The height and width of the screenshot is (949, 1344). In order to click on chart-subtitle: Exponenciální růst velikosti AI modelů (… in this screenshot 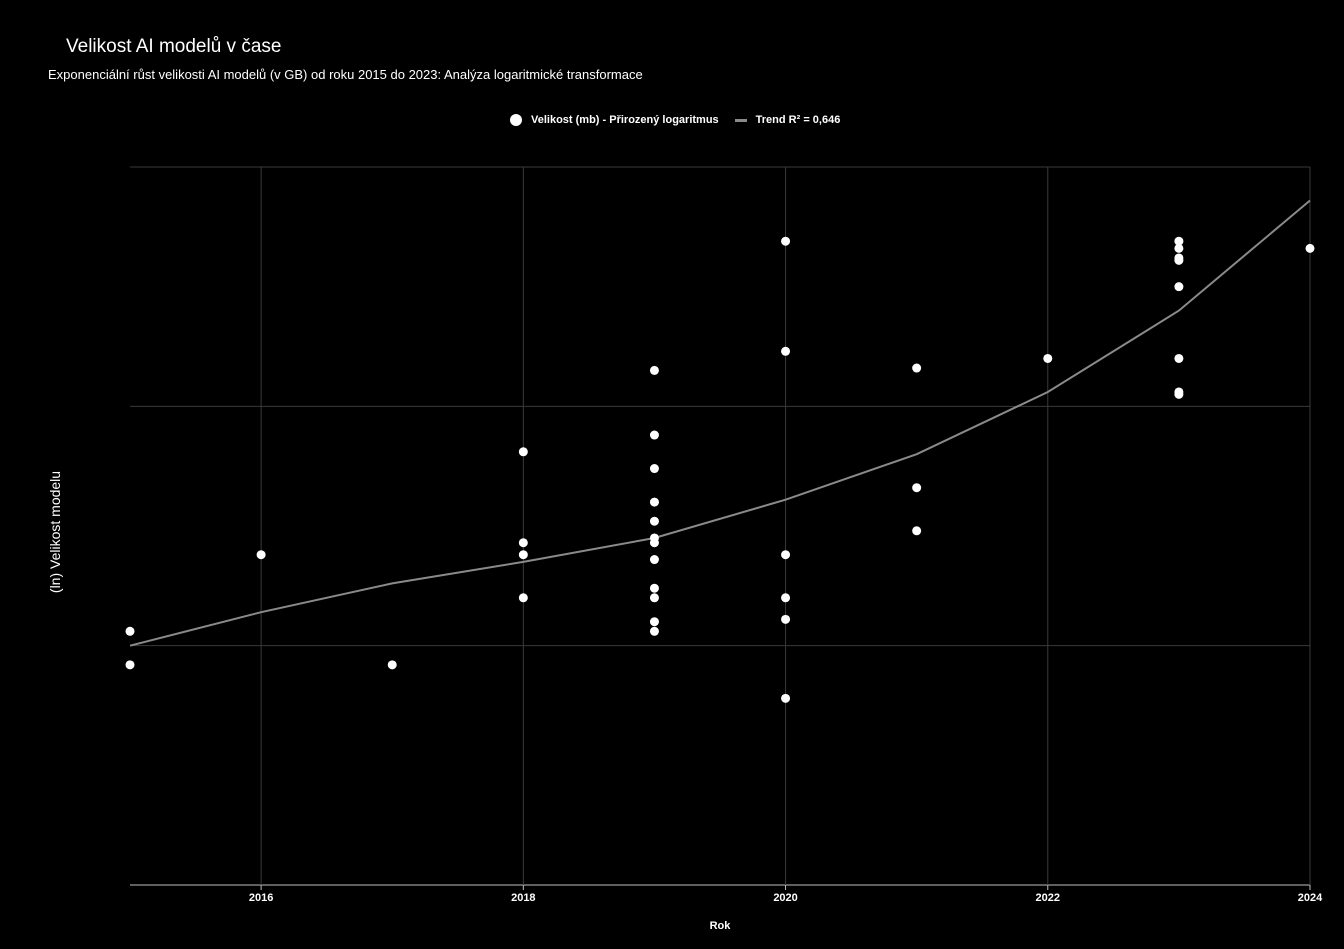, I will do `click(345, 74)`.